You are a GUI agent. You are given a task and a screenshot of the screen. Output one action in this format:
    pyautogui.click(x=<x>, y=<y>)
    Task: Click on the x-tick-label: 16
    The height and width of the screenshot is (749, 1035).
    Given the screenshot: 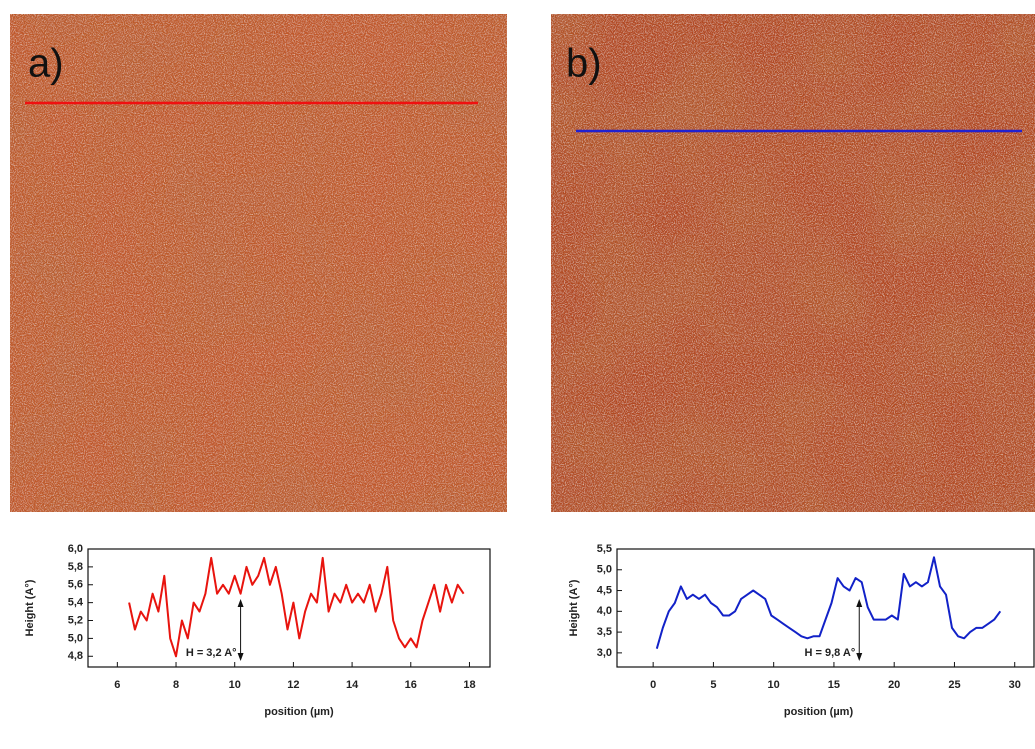 What is the action you would take?
    pyautogui.click(x=411, y=685)
    